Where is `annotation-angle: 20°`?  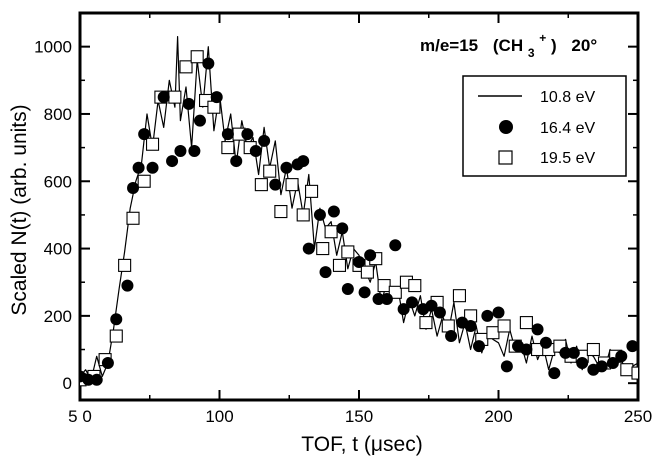
annotation-angle: 20° is located at coordinates (584, 45).